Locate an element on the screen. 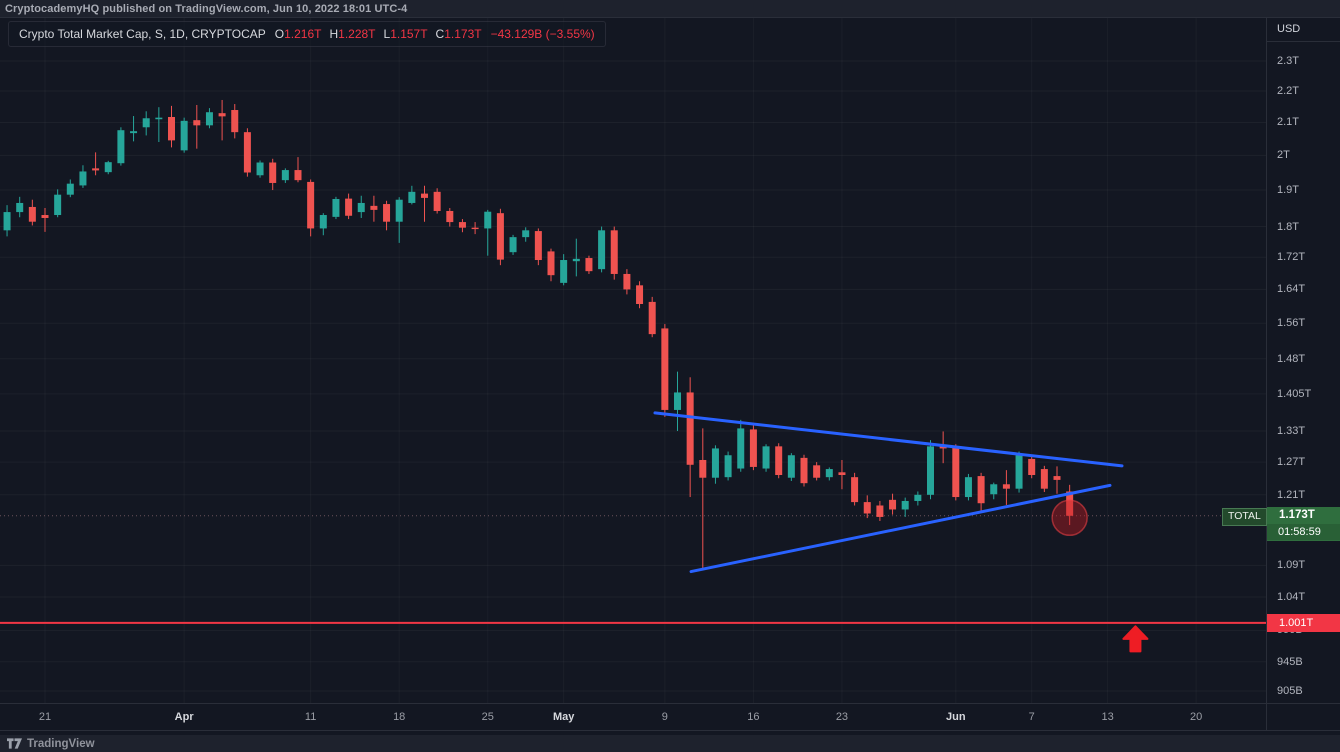  highlight-circle is located at coordinates (1069, 518).